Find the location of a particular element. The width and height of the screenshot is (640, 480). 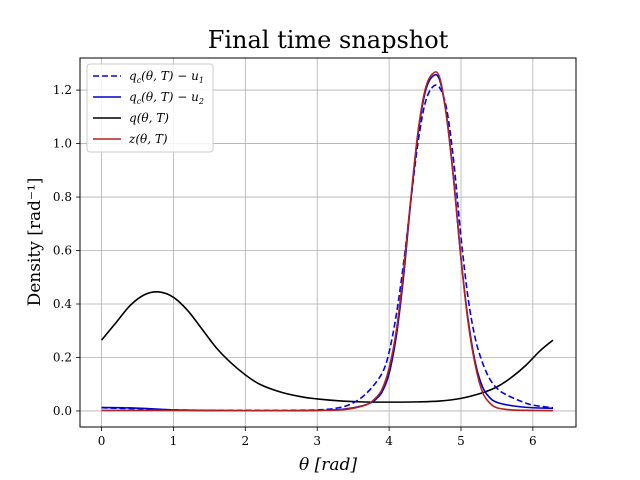

y-tick-label: 0.0 is located at coordinates (62, 411).